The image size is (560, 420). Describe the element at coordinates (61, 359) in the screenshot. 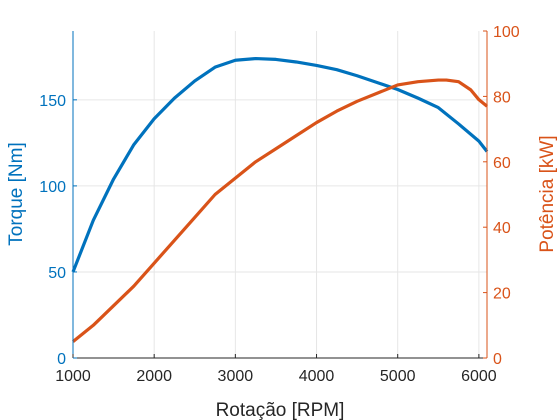

I see `left-y-tick-label: 0` at that location.